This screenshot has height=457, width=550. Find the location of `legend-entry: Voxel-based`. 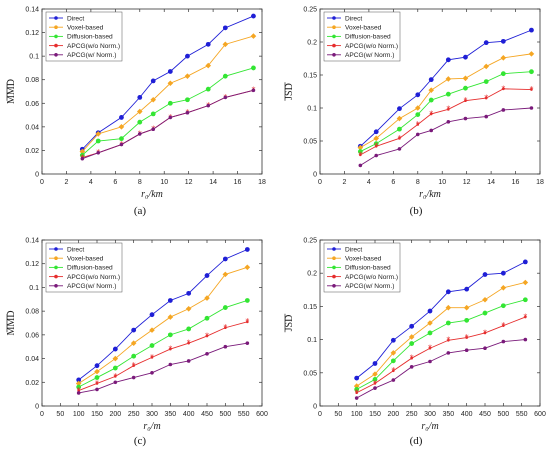

legend-entry: Voxel-based is located at coordinates (85, 259).